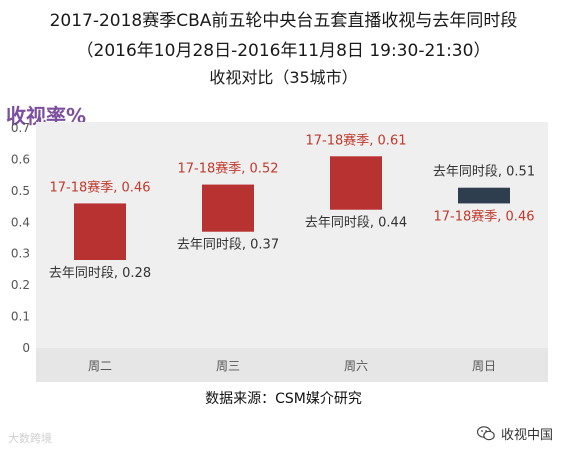 Image resolution: width=567 pixels, height=454 pixels. Describe the element at coordinates (283, 21) in the screenshot. I see `chart-title-line1: 2017-2018赛季CBA前五轮中央台五套直播收视与去年同时段` at that location.